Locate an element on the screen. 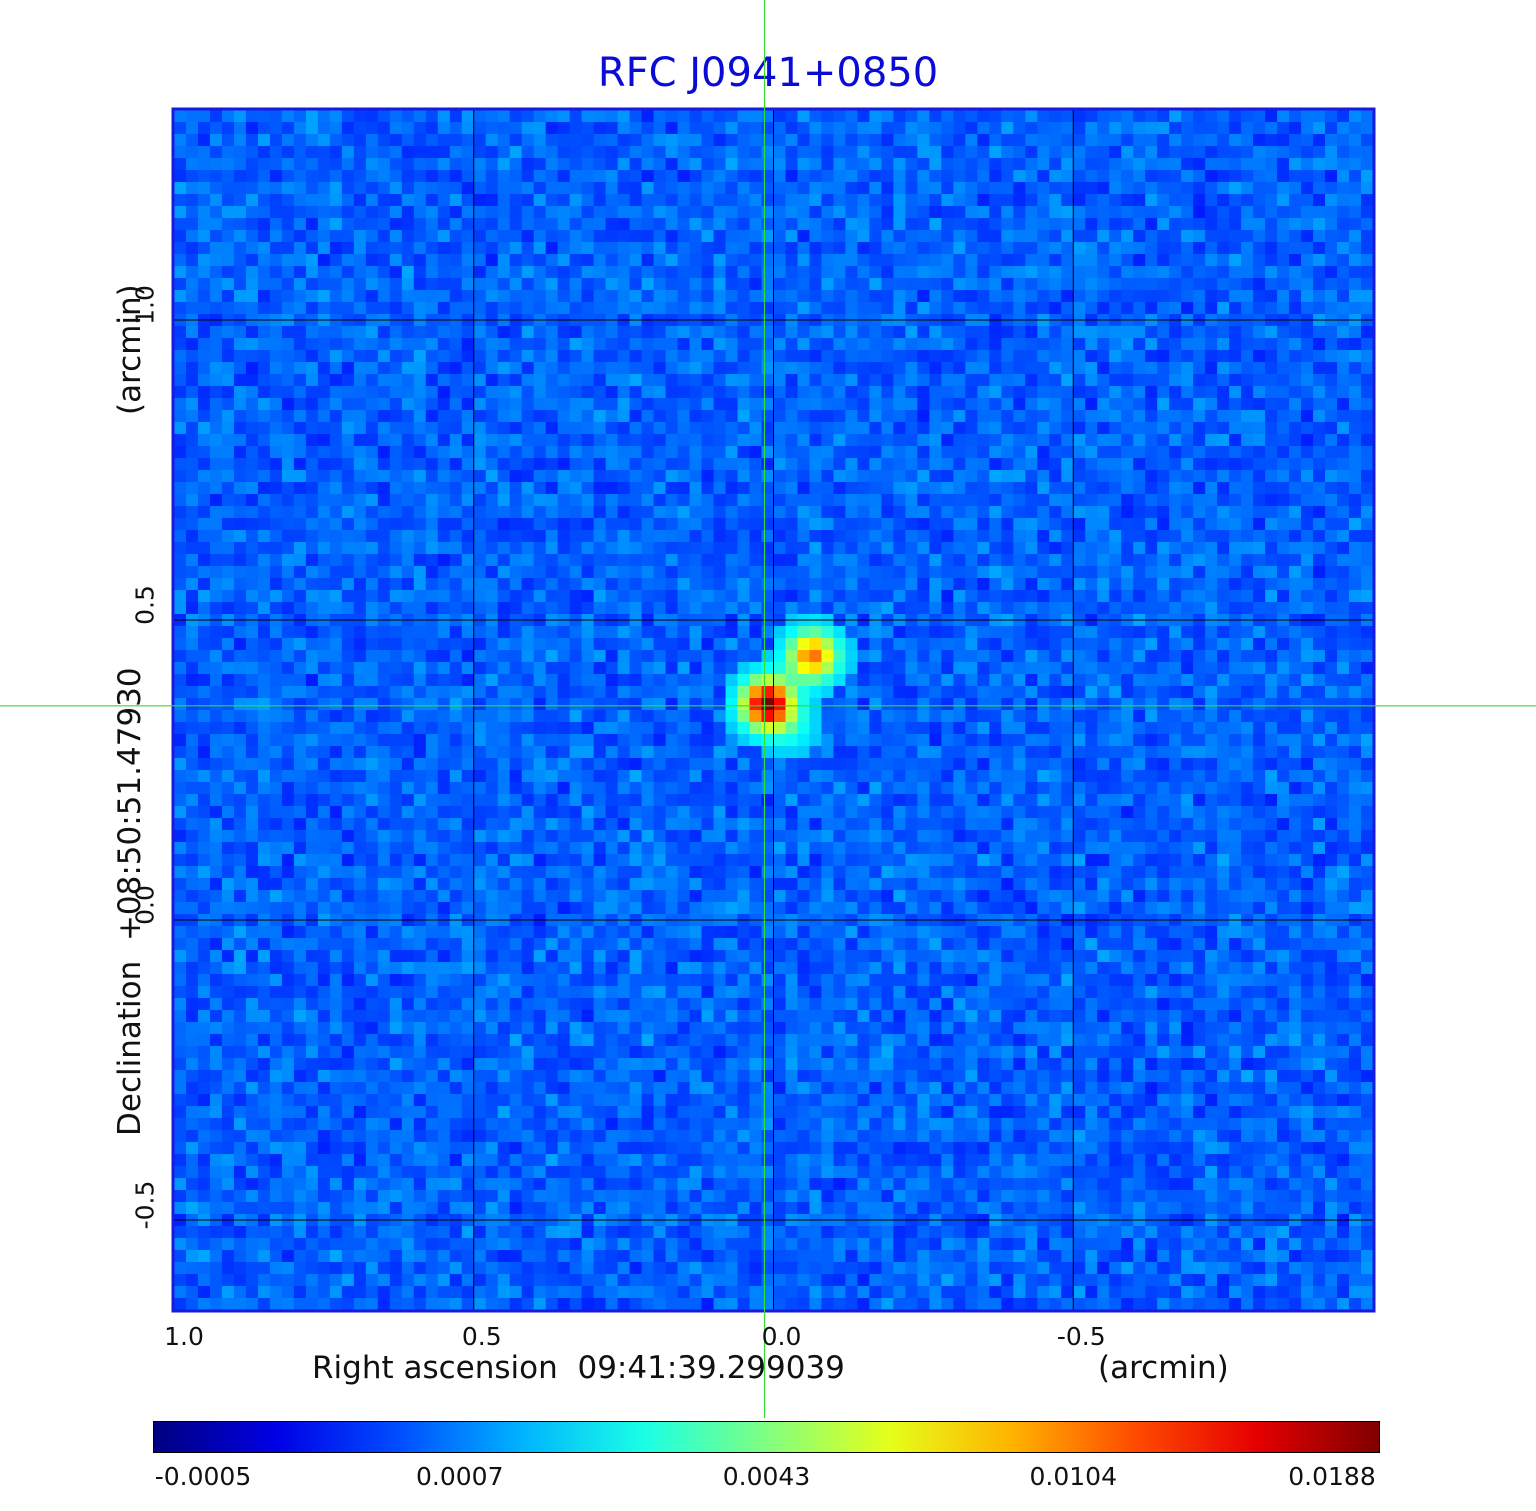  x-tick-label: 0.5 is located at coordinates (481, 1336).